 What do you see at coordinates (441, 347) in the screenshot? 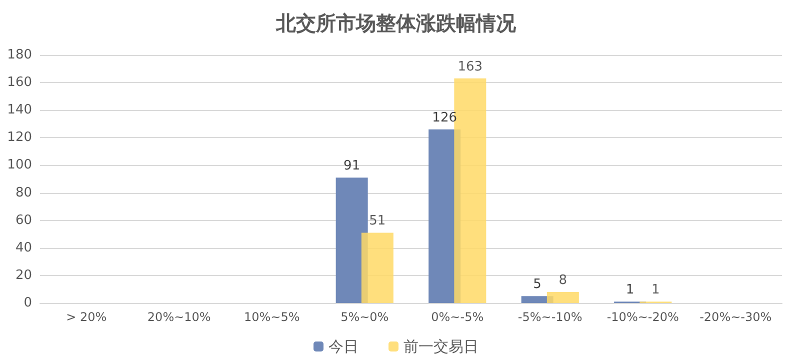
I see `legend-label: 前一交易日` at bounding box center [441, 347].